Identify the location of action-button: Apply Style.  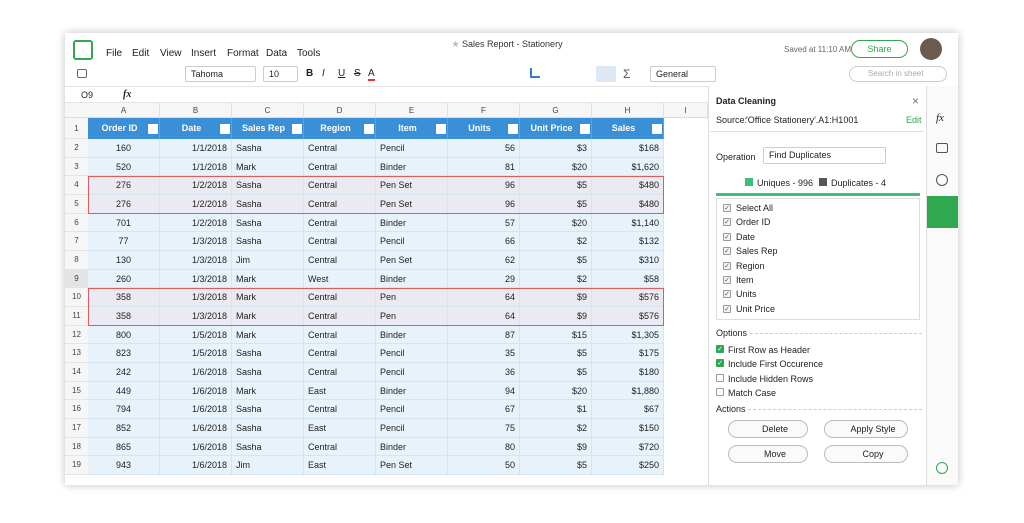
(866, 429).